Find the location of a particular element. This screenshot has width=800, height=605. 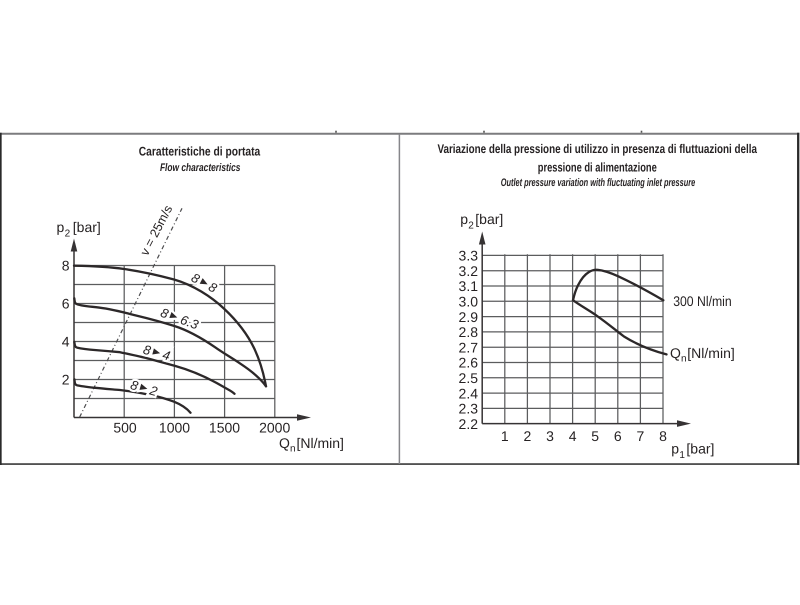

svg-text: 2.9 is located at coordinates (469, 317).